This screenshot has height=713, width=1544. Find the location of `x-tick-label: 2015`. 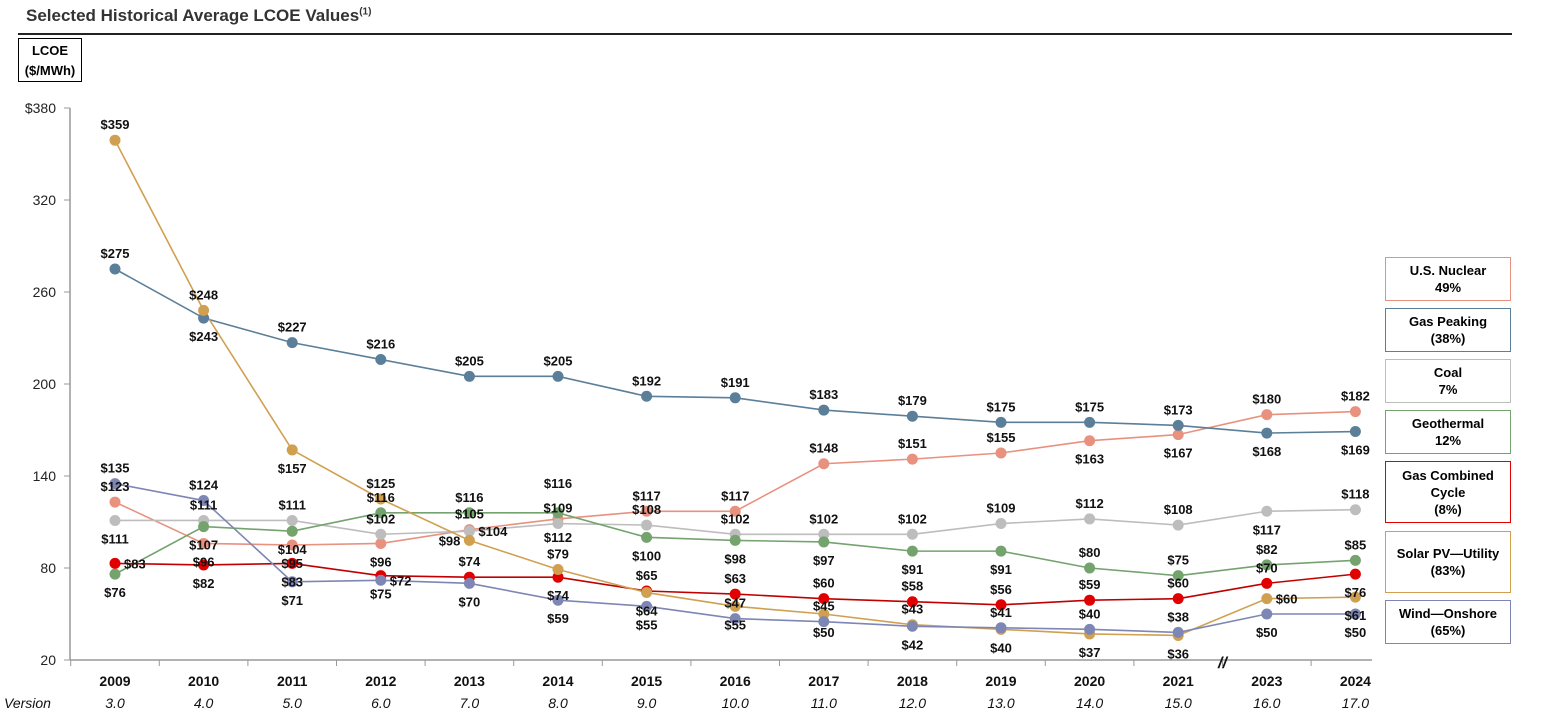

x-tick-label: 2015 is located at coordinates (646, 681).